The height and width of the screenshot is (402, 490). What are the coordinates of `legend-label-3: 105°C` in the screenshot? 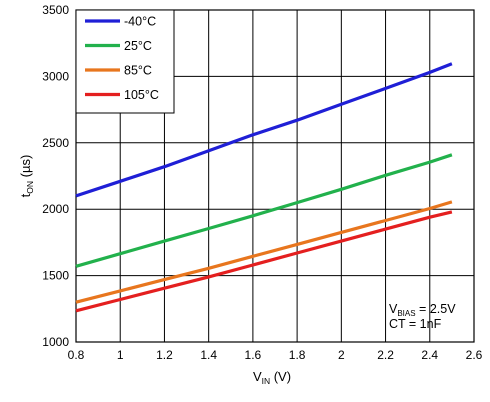 It's located at (141, 95).